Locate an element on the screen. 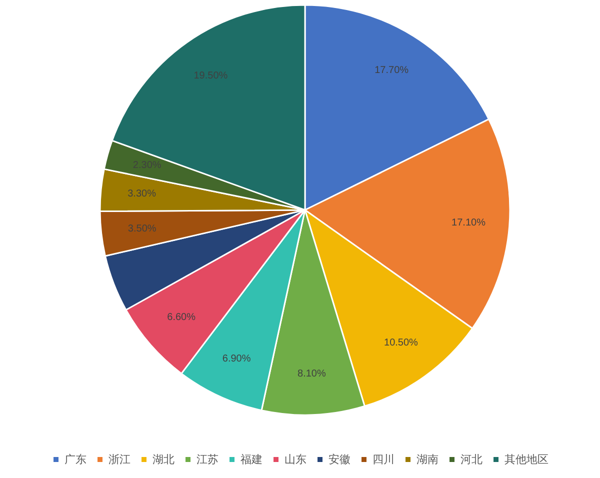 This screenshot has width=600, height=478. data-label: 3.30% is located at coordinates (142, 194).